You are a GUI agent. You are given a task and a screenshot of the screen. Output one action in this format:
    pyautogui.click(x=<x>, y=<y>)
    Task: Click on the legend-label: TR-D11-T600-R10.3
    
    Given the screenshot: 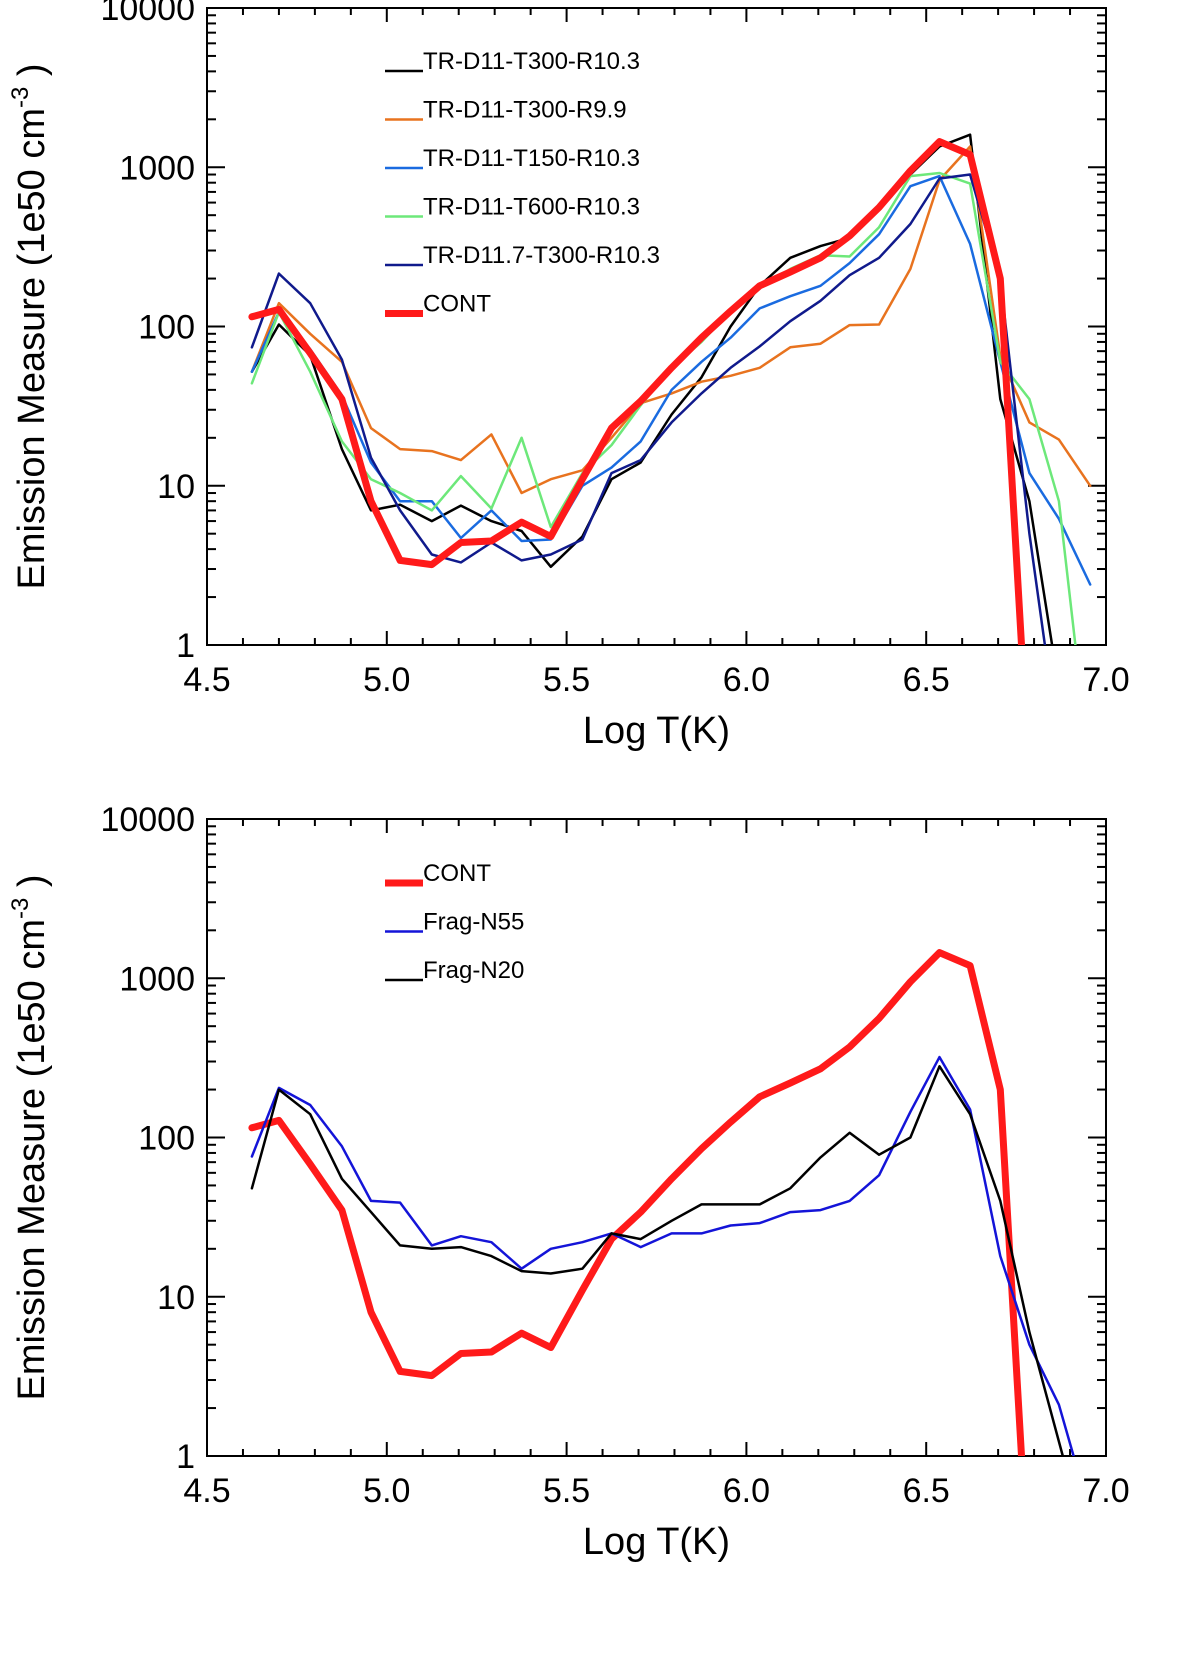 What is the action you would take?
    pyautogui.click(x=531, y=207)
    